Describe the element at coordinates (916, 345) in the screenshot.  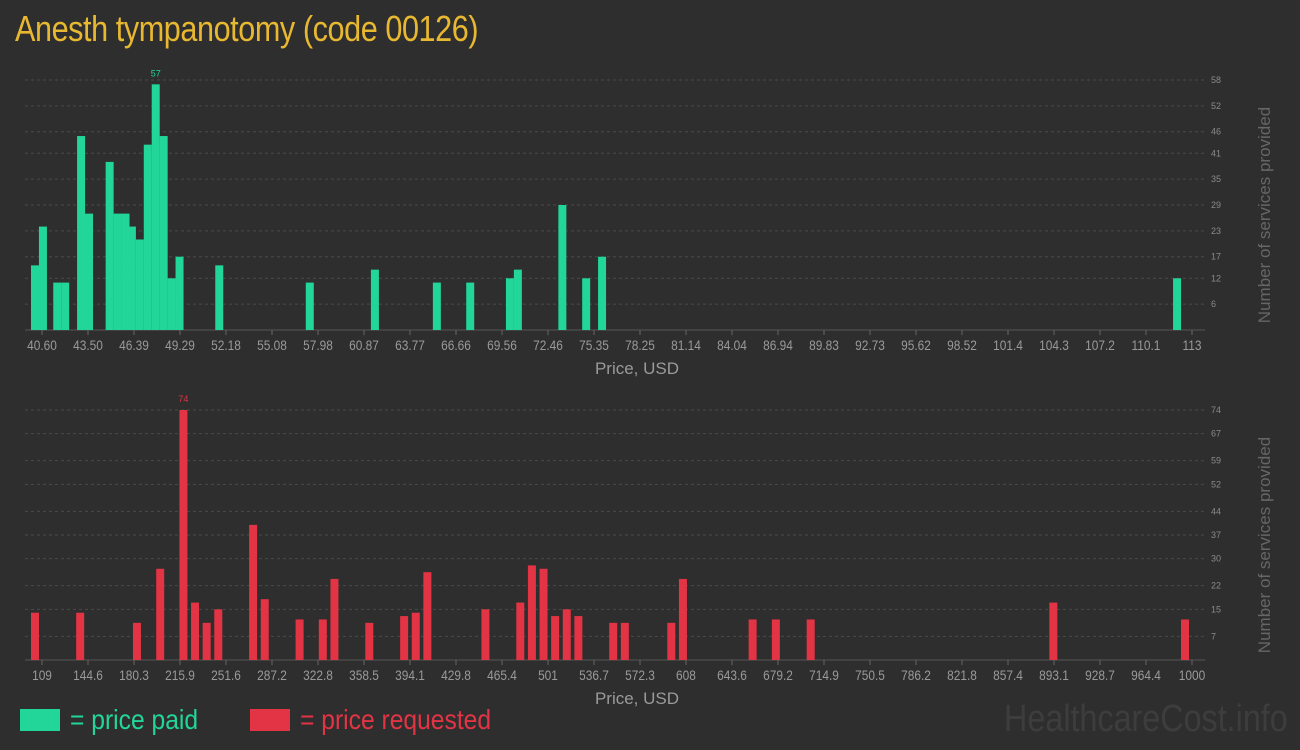
I see `paid-xtick-label: 95.62` at that location.